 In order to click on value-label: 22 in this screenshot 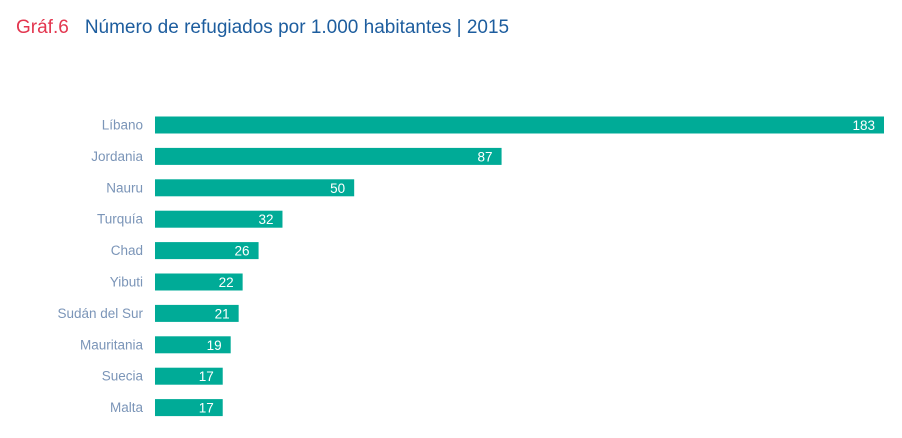, I will do `click(226, 282)`.